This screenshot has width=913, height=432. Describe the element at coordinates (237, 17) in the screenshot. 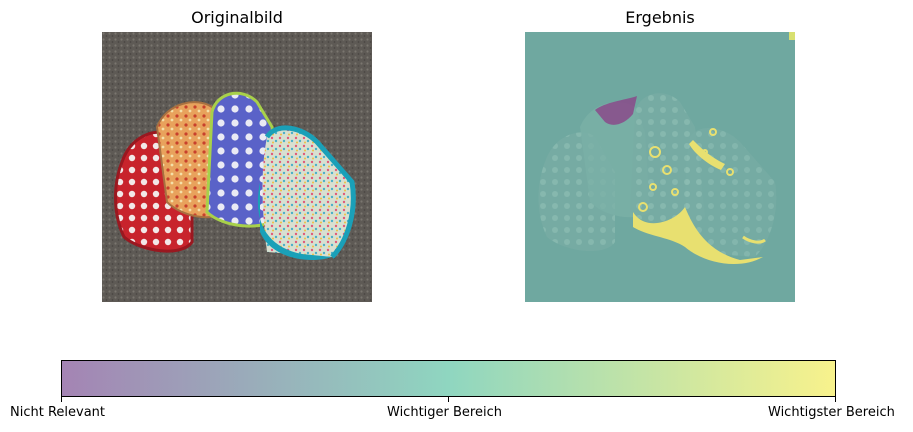

I see `left-panel-title: Originalbild` at that location.